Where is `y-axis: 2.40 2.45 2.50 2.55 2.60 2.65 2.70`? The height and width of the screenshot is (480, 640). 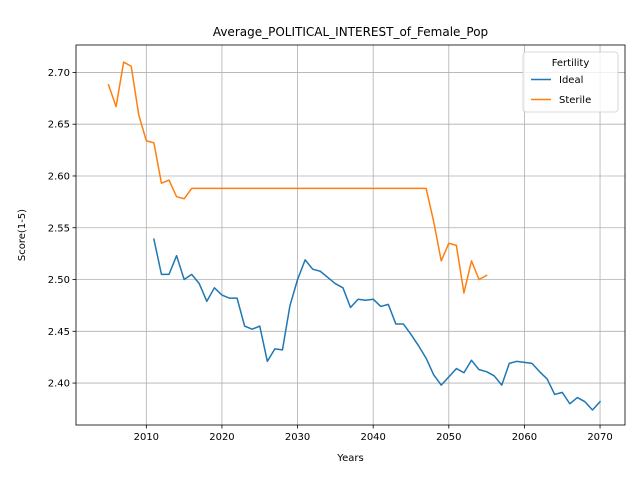 y-axis: 2.40 2.45 2.50 2.55 2.60 2.65 2.70 is located at coordinates (62, 229).